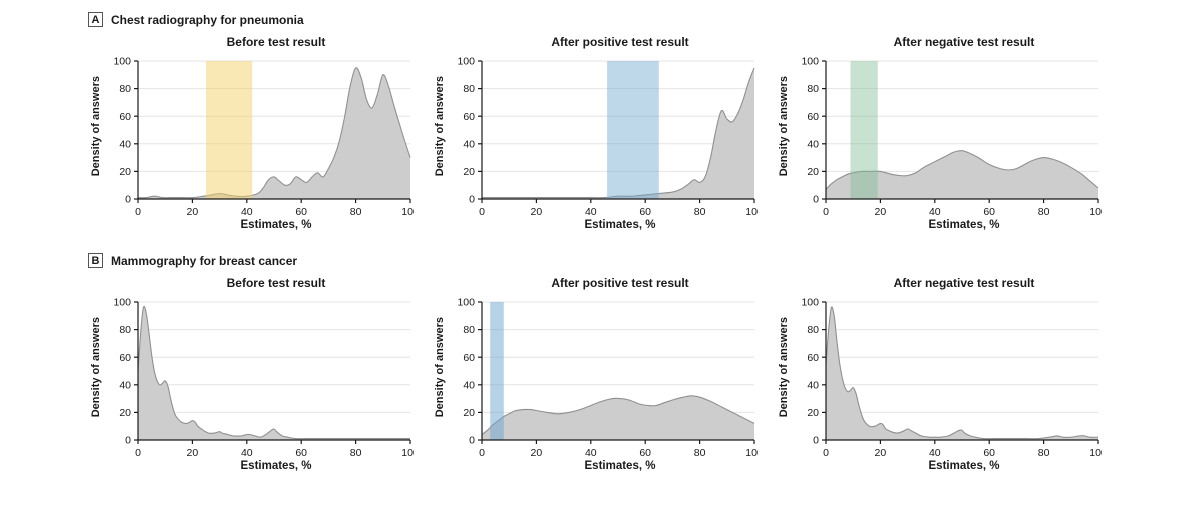 The height and width of the screenshot is (528, 1194). I want to click on section-a-header: A Chest radiography for pneumonia, so click(641, 19).